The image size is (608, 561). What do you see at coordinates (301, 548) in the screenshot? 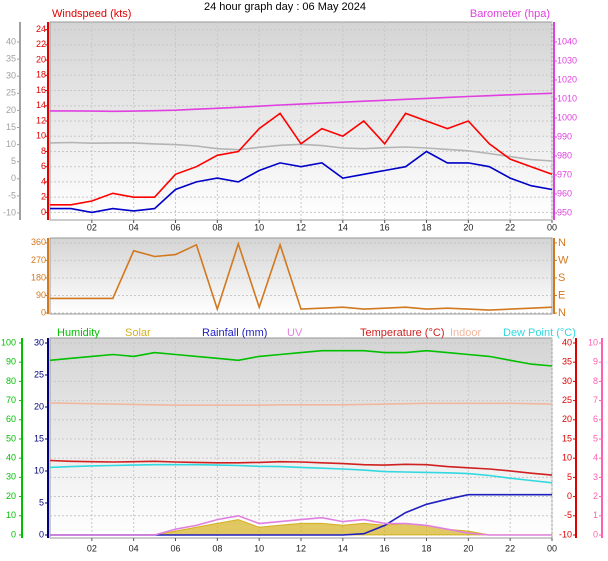
I see `x-tick-label: 12` at bounding box center [301, 548].